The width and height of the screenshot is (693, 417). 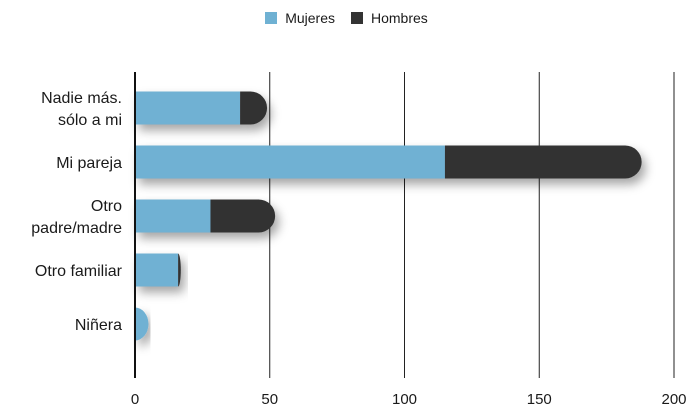 What do you see at coordinates (98, 325) in the screenshot?
I see `y-tick-label-4: Niñera` at bounding box center [98, 325].